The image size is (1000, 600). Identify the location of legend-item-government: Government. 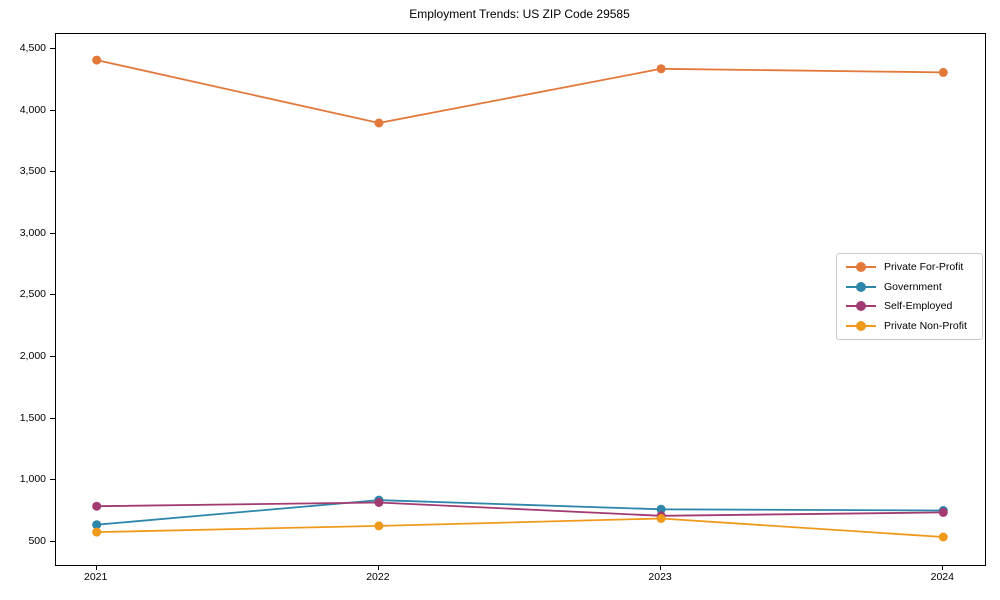
(909, 286).